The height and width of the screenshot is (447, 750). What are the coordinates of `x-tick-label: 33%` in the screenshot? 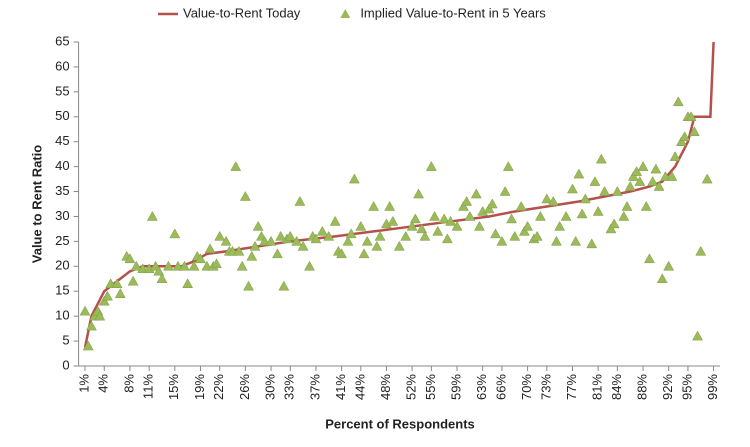 It's located at (289, 387).